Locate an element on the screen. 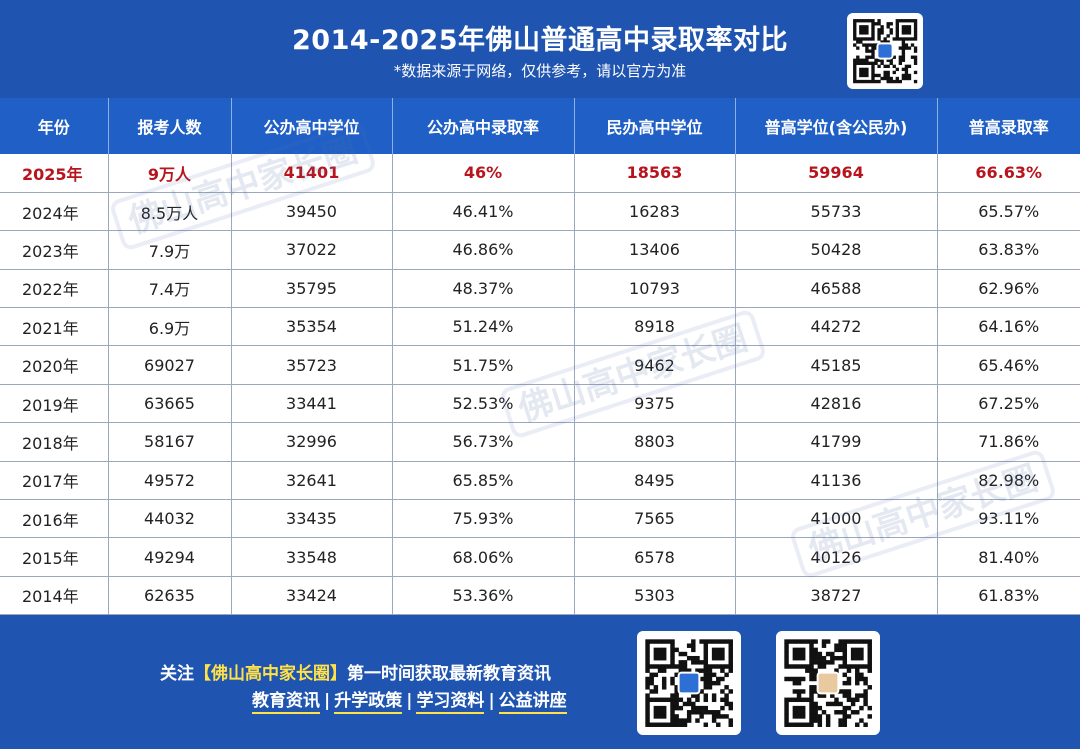 The width and height of the screenshot is (1080, 749). table-row: 2020年 69027 35723 51.75% 9462 45185 65.46% is located at coordinates (540, 365).